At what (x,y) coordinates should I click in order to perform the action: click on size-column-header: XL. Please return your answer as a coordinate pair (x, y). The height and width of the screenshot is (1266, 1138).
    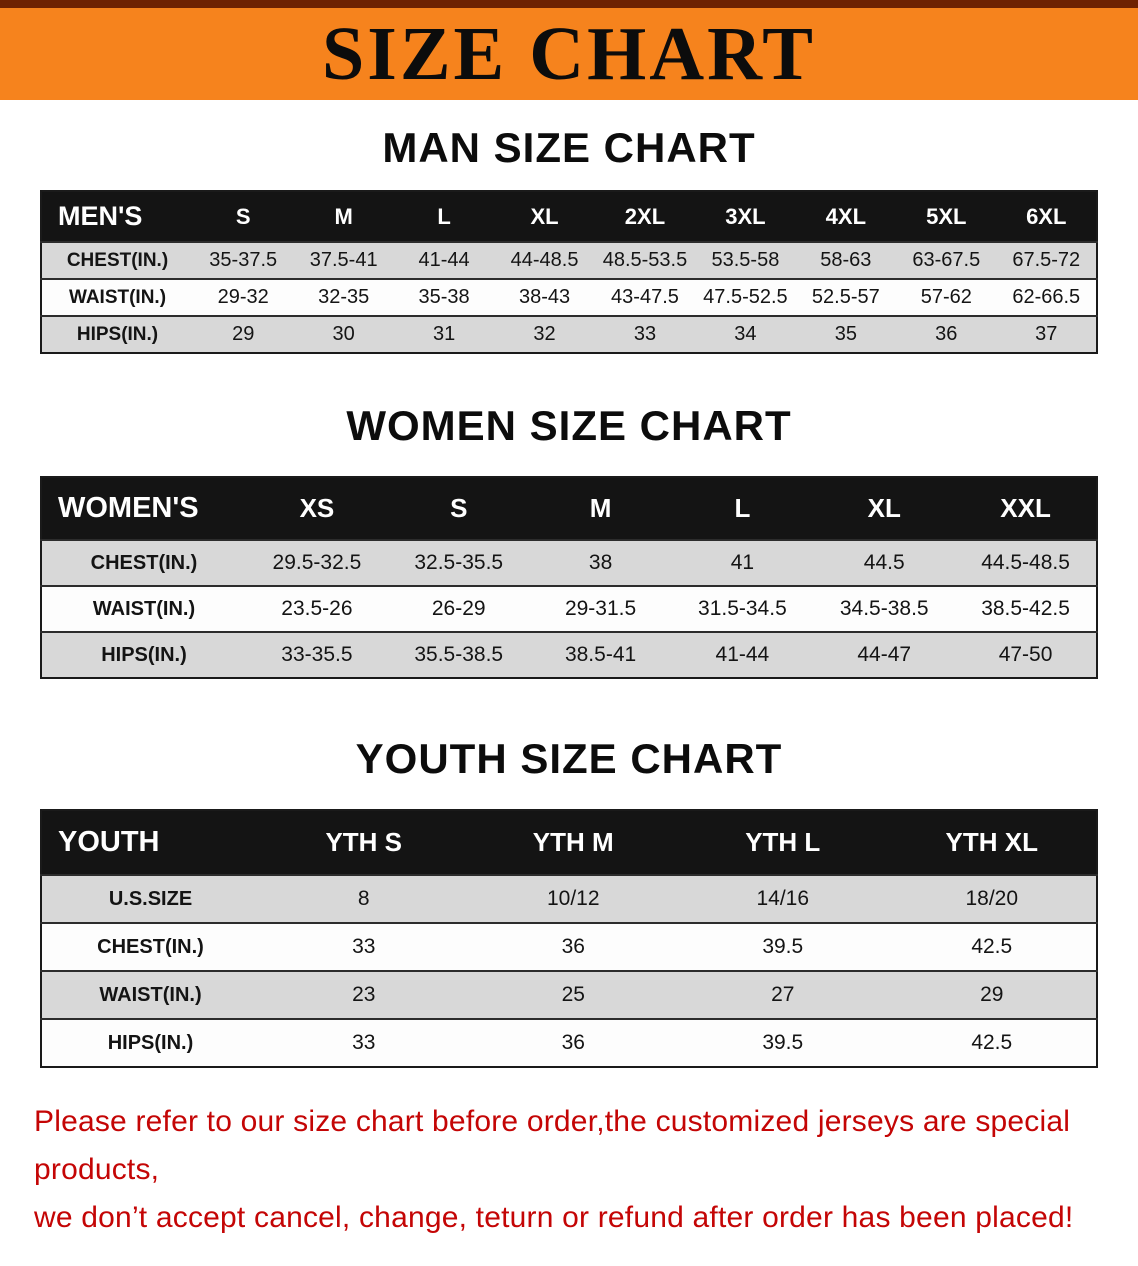
    Looking at the image, I should click on (884, 508).